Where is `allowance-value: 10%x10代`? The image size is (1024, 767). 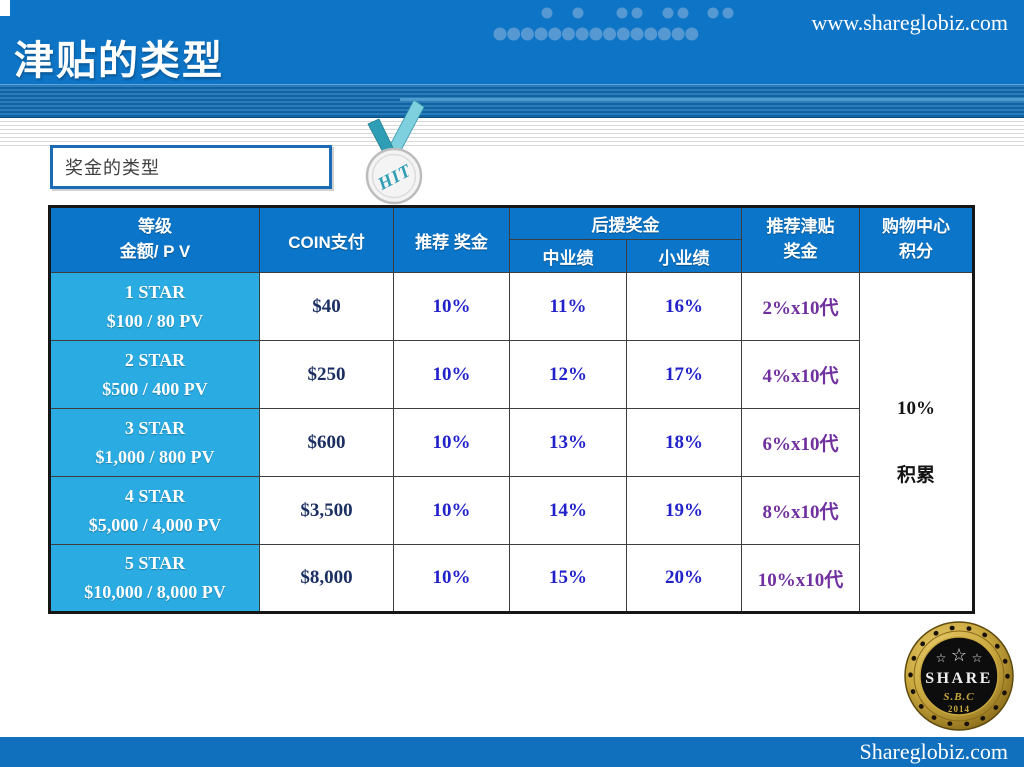 allowance-value: 10%x10代 is located at coordinates (800, 578).